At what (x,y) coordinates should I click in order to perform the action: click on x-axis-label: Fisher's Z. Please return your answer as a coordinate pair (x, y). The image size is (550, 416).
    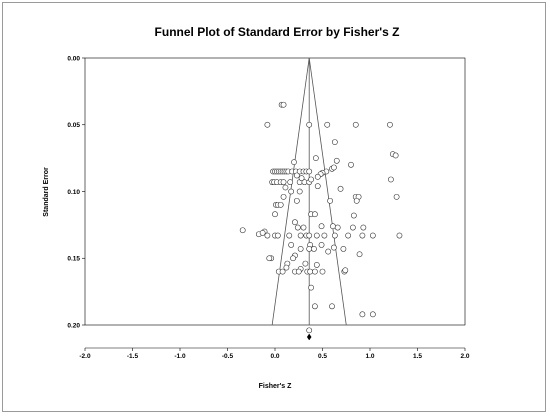
    Looking at the image, I should click on (276, 386).